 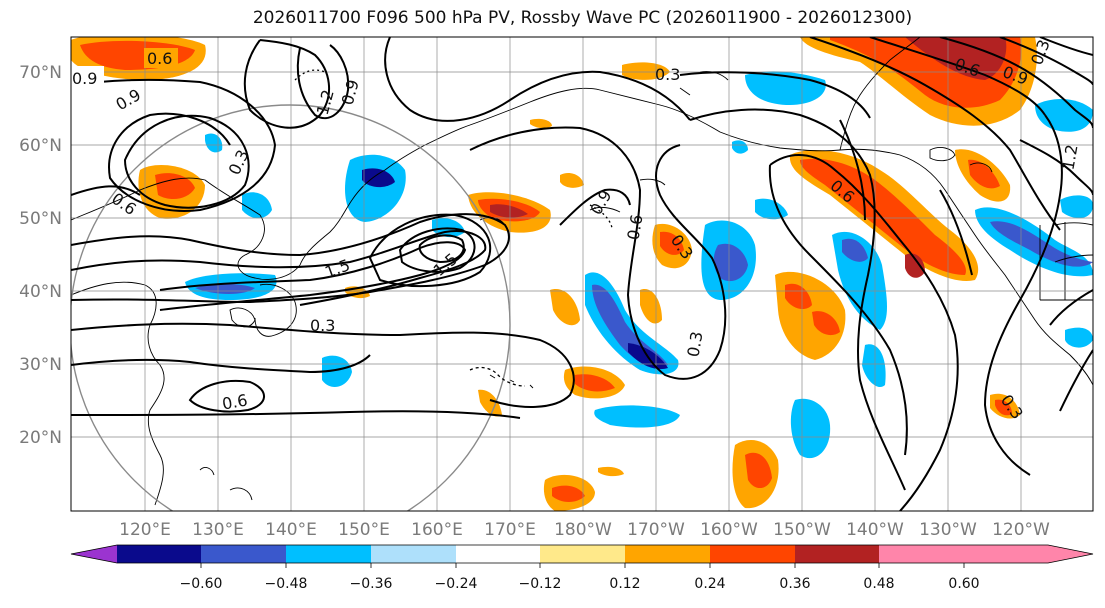 I want to click on lat-label: 60°N, so click(x=40, y=146).